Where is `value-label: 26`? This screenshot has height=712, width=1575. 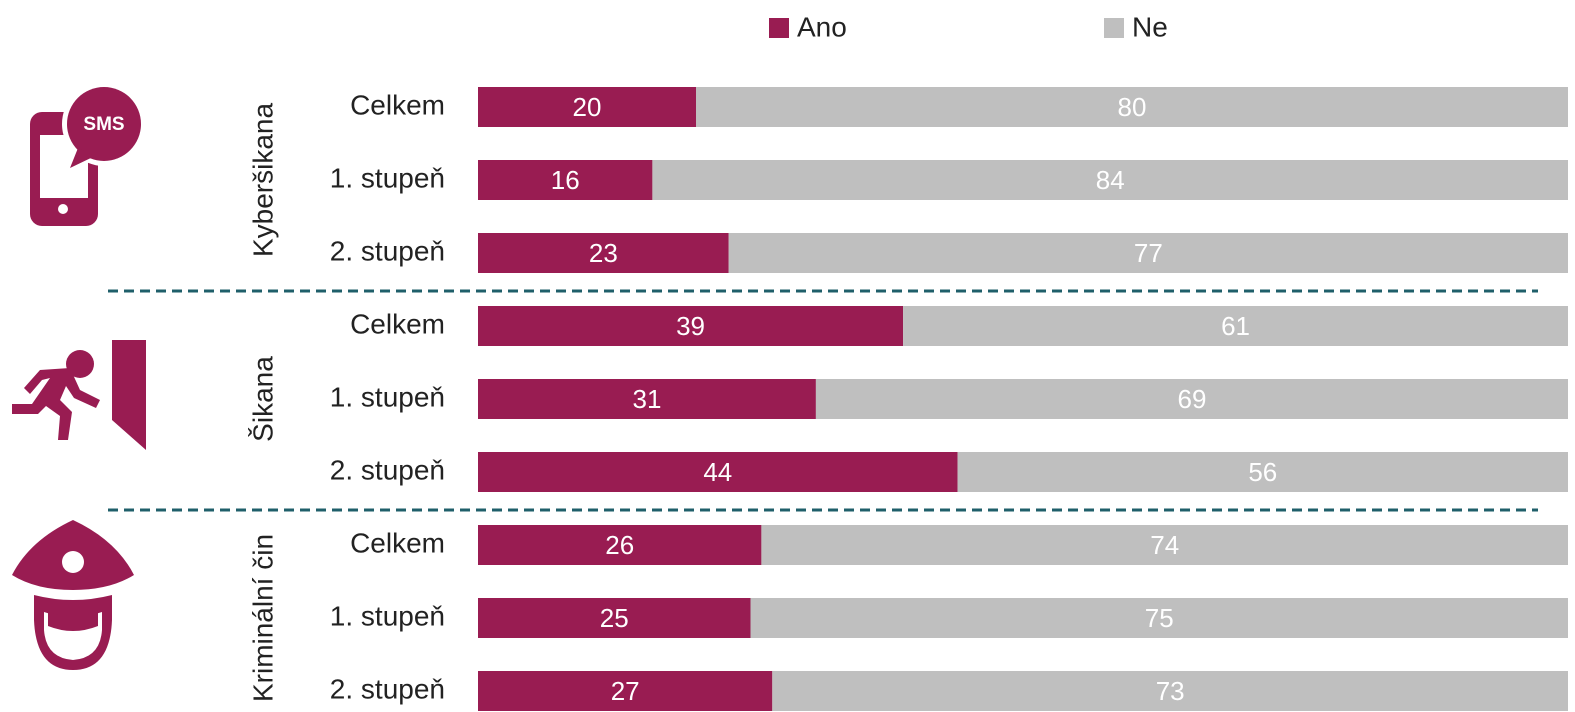 value-label: 26 is located at coordinates (619, 545).